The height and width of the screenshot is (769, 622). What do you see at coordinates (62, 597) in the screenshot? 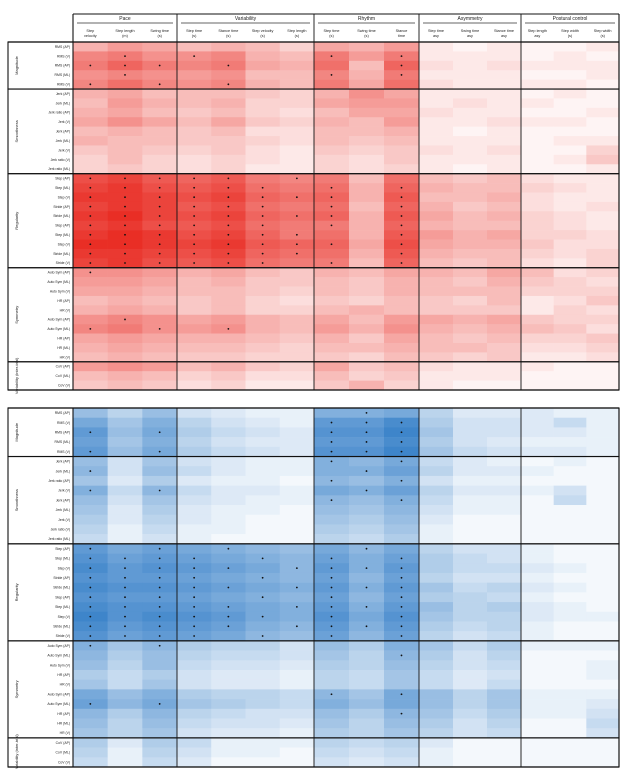
I see `row-label: Step (AP)` at bounding box center [62, 597].